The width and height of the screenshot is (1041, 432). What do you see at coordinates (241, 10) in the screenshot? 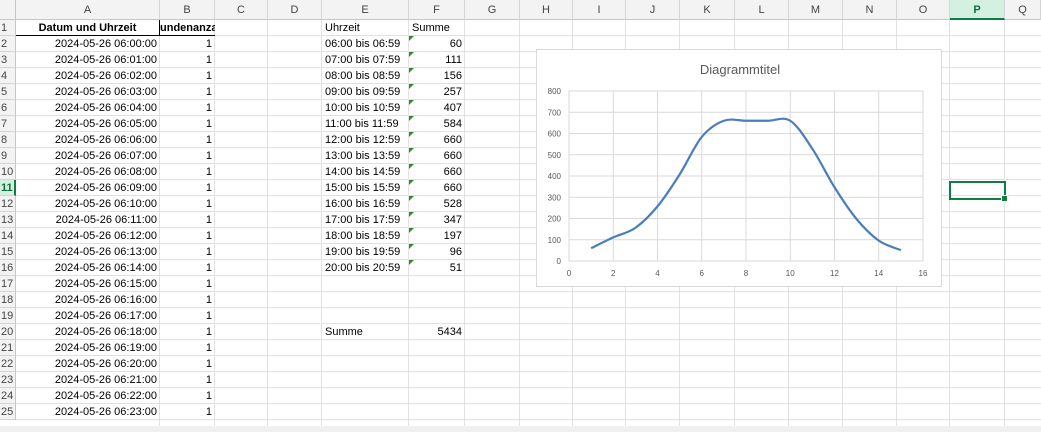
I see `column-header-C: C` at bounding box center [241, 10].